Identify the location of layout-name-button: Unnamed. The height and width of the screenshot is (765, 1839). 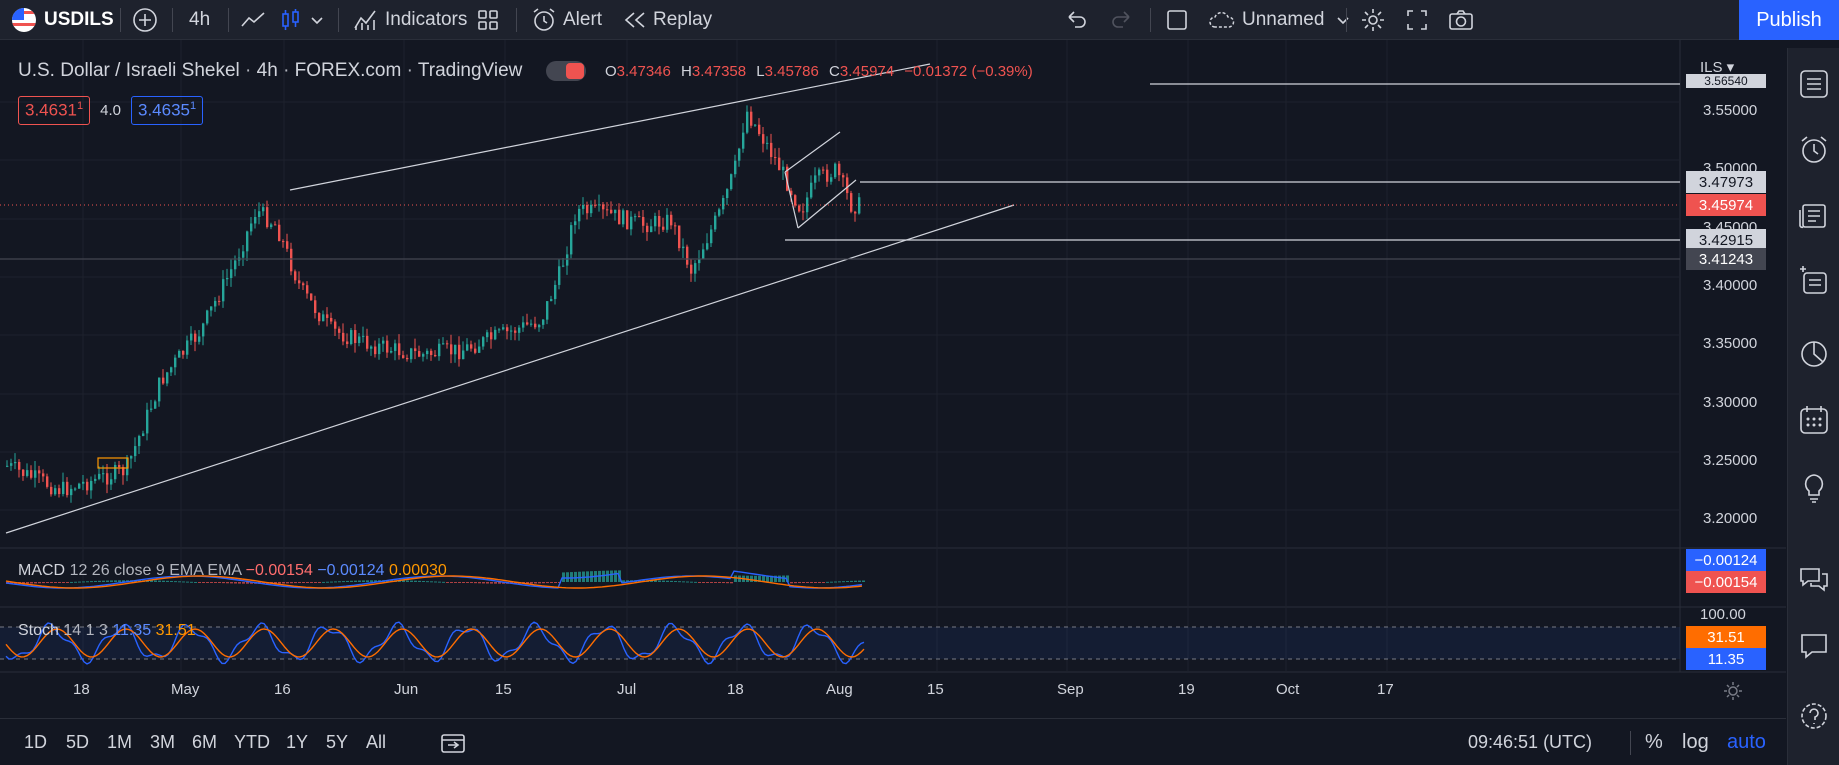
(1279, 20).